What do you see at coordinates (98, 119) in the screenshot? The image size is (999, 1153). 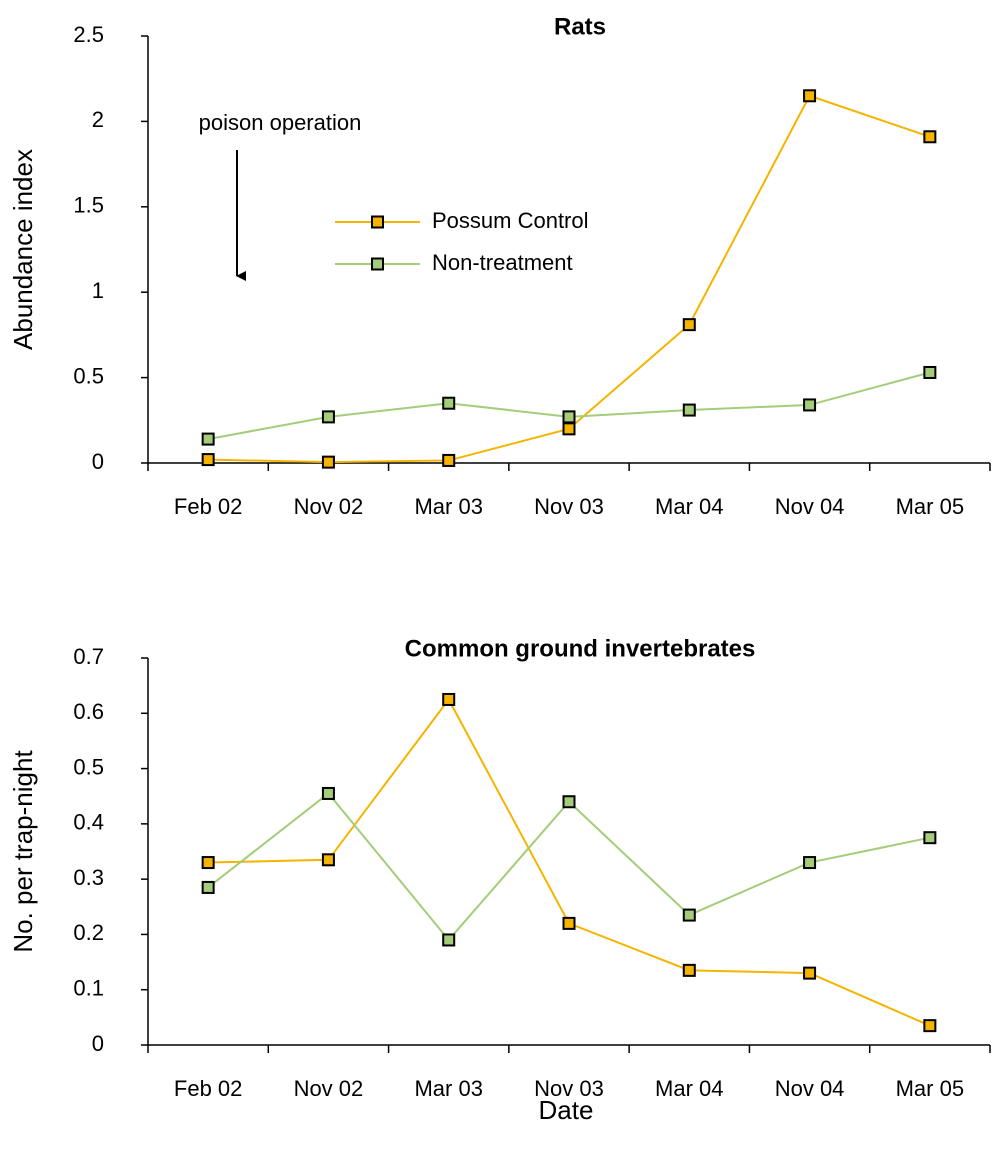 I see `y-tick-label: 2` at bounding box center [98, 119].